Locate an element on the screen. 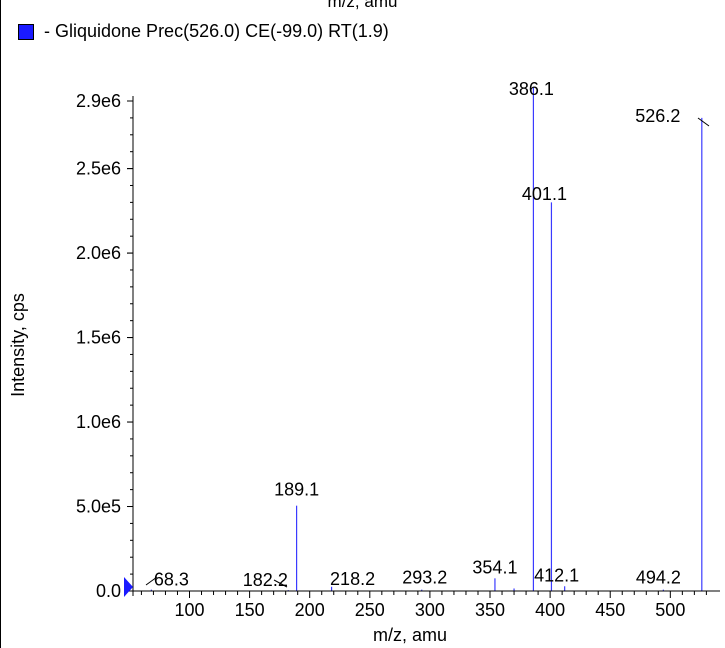 This screenshot has width=725, height=648. legend-swatch is located at coordinates (26, 31).